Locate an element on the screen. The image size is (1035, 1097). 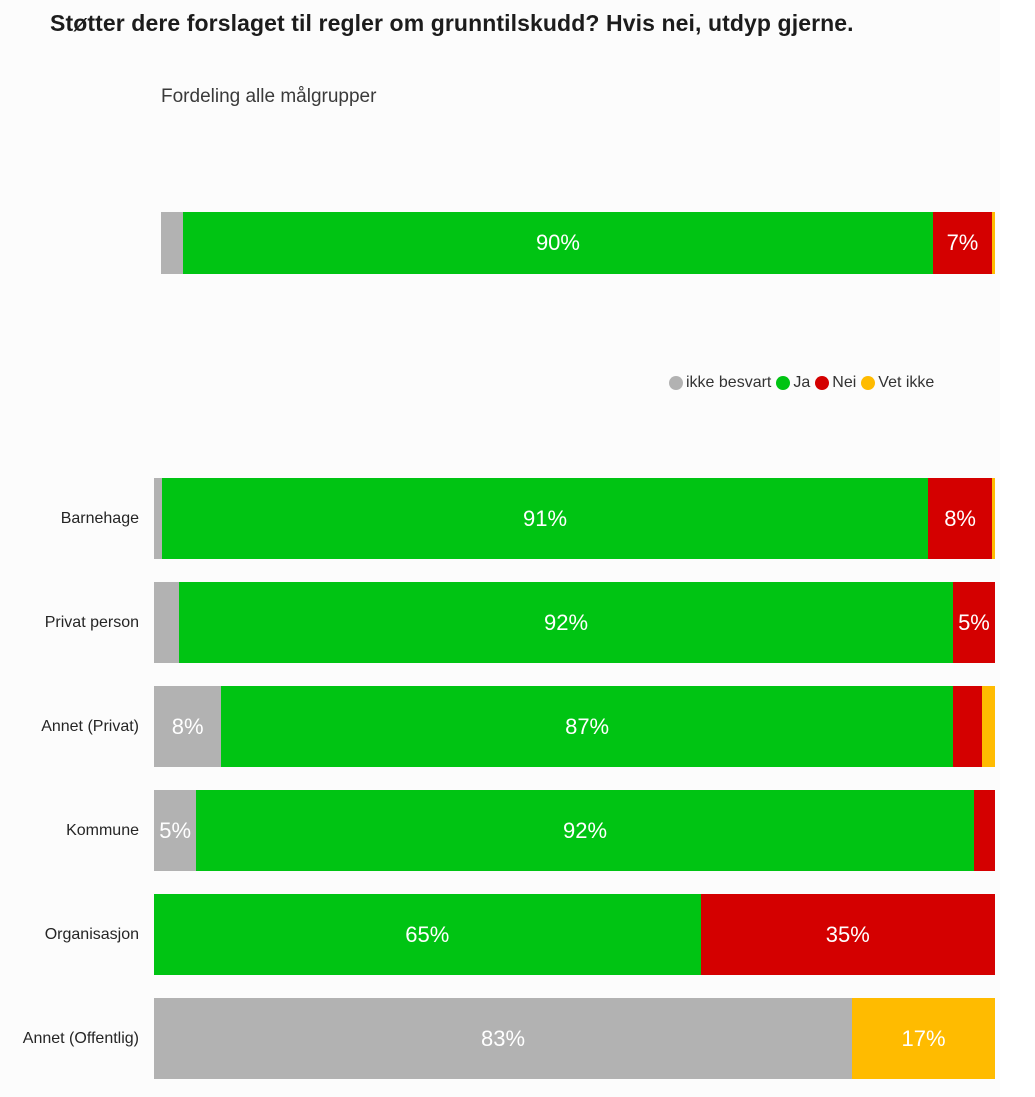
bar-row-barnehage: Barnehage 91% 8% is located at coordinates (528, 518).